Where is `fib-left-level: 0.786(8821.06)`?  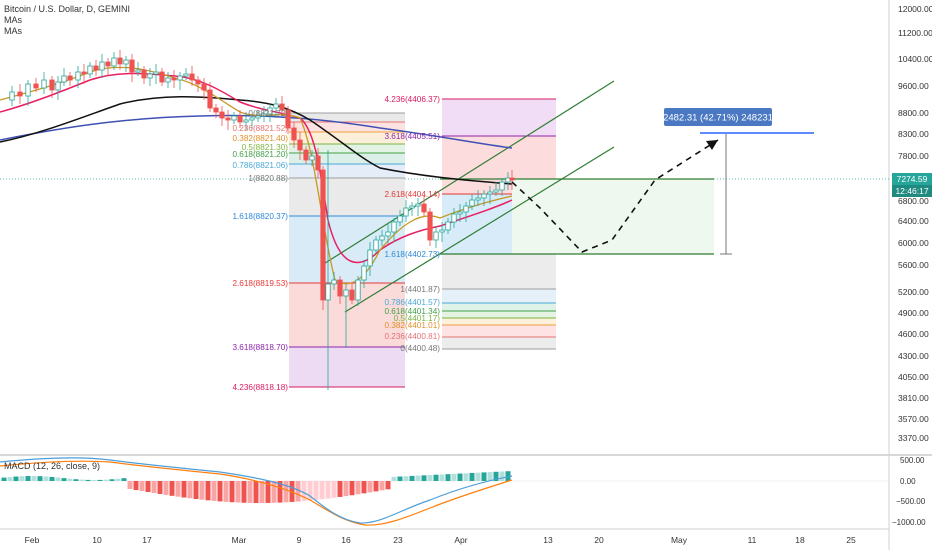
fib-left-level: 0.786(8821.06) is located at coordinates (260, 165).